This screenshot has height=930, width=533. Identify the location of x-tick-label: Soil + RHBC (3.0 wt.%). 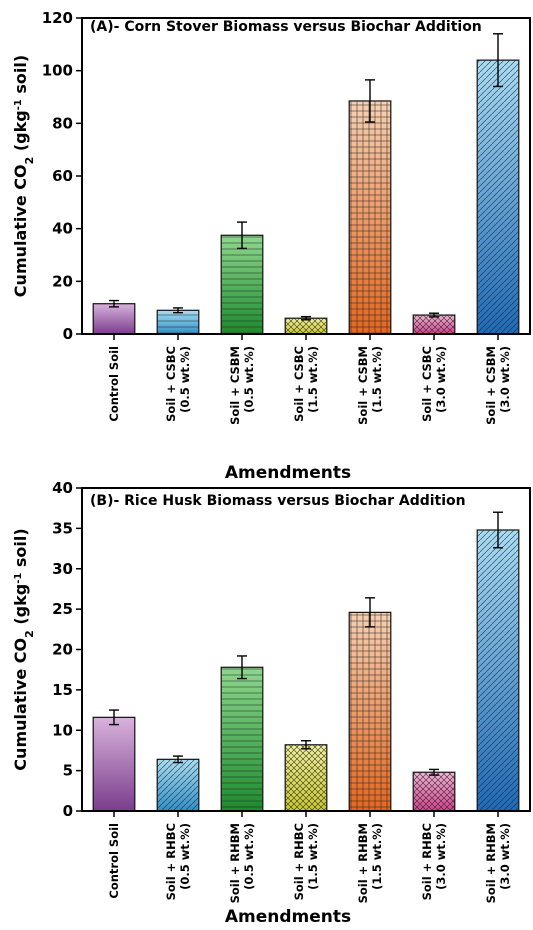
(434, 861).